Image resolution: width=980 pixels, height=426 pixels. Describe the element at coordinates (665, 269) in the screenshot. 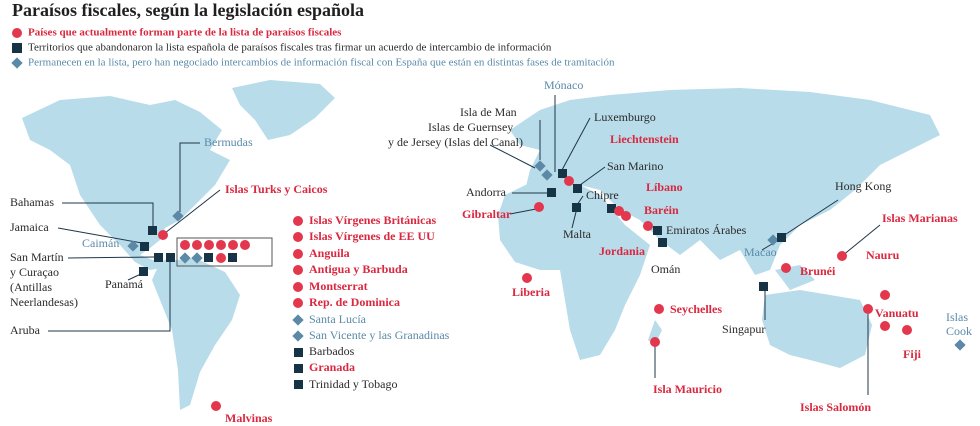

I see `place-label: Omán` at that location.